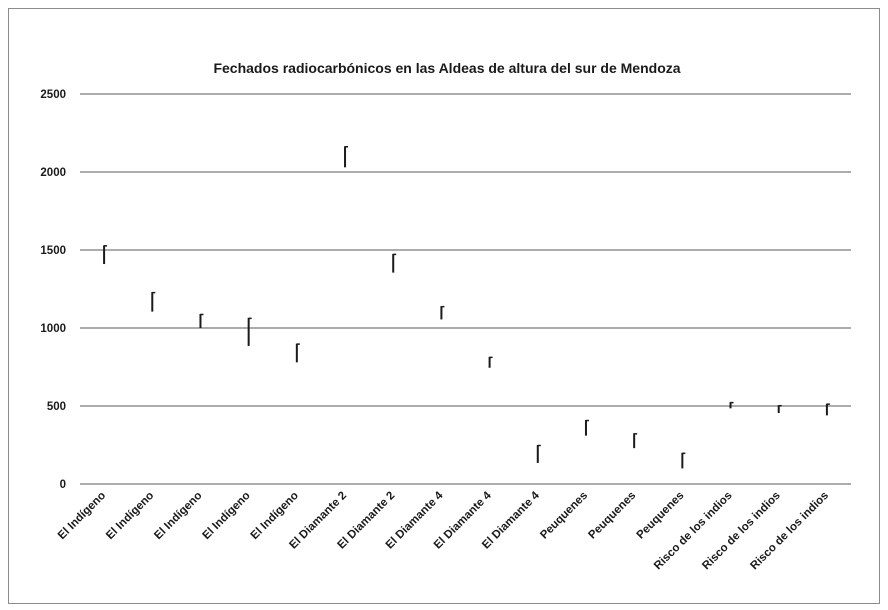 The image size is (888, 610). Describe the element at coordinates (53, 251) in the screenshot. I see `y-tick-label: 1500` at that location.